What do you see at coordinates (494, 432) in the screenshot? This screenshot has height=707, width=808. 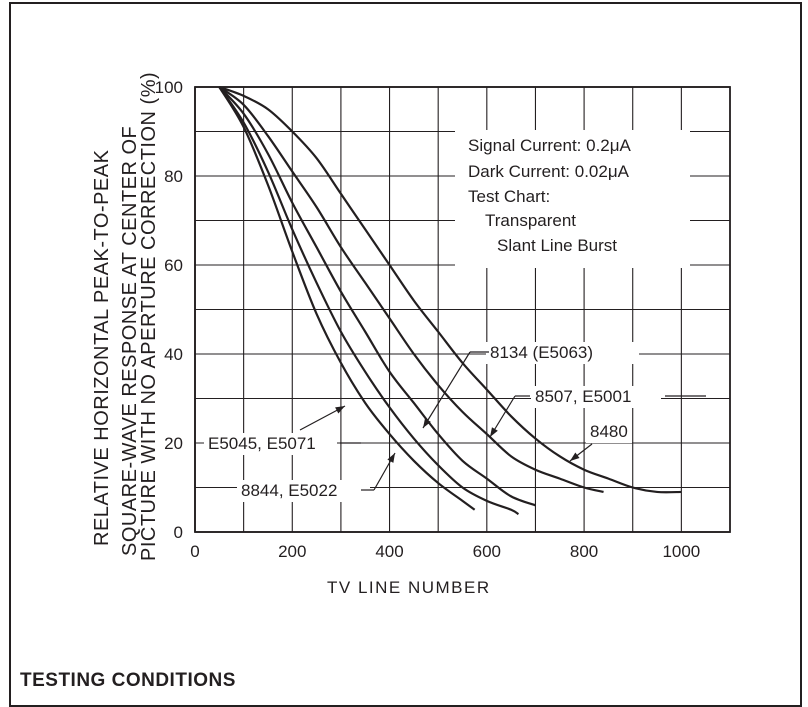 I see `arrow-8507-head` at bounding box center [494, 432].